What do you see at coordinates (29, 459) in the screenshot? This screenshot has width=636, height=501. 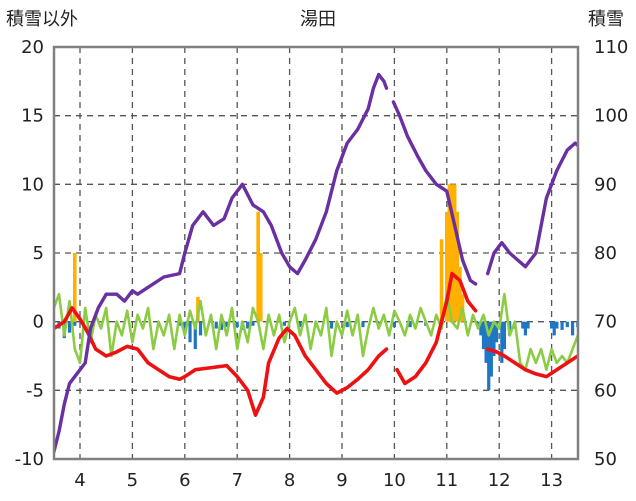 I see `left-tick-label--10: -10` at bounding box center [29, 459].